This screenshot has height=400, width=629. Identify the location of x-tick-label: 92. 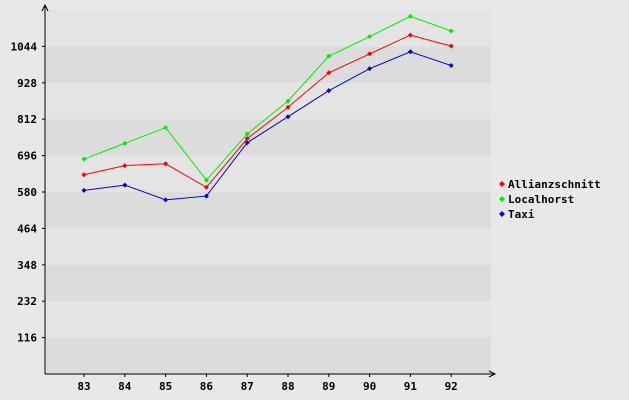
(451, 386).